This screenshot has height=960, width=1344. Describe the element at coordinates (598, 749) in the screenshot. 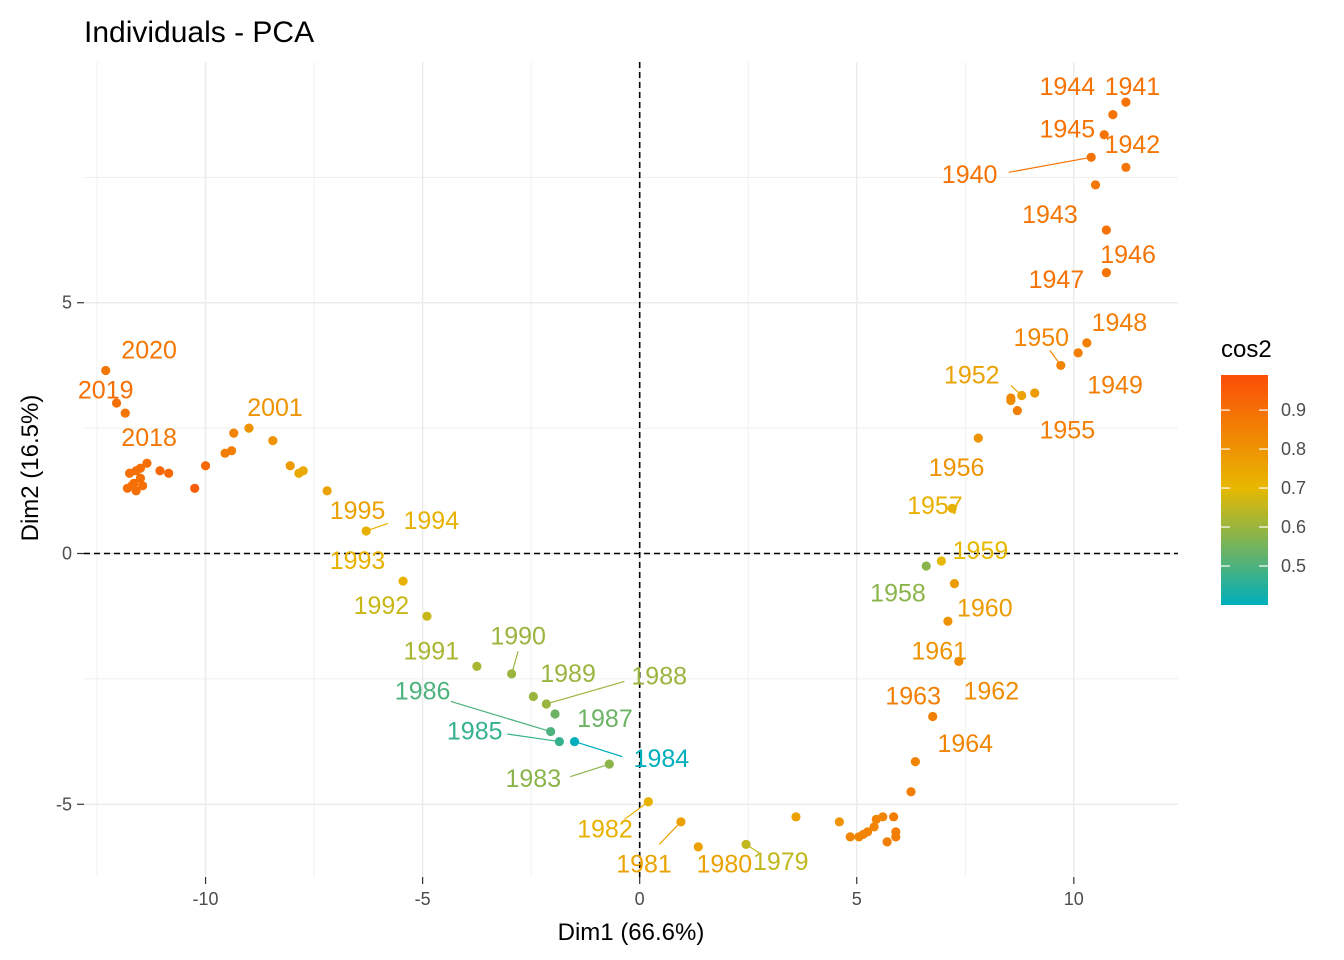

I see `label-connector-1984` at that location.